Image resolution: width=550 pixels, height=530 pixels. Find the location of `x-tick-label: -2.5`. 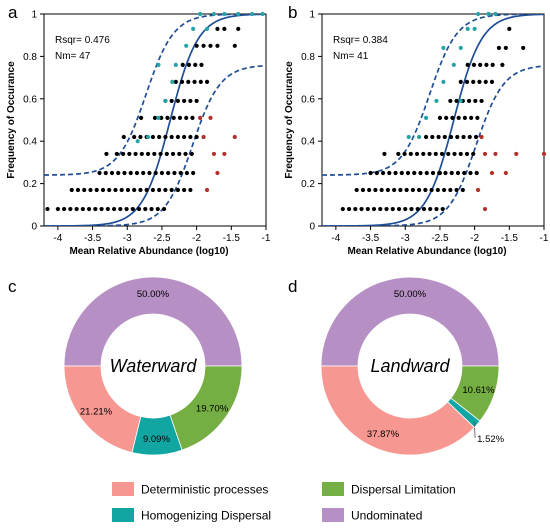

x-tick-label: -2.5 is located at coordinates (440, 238).